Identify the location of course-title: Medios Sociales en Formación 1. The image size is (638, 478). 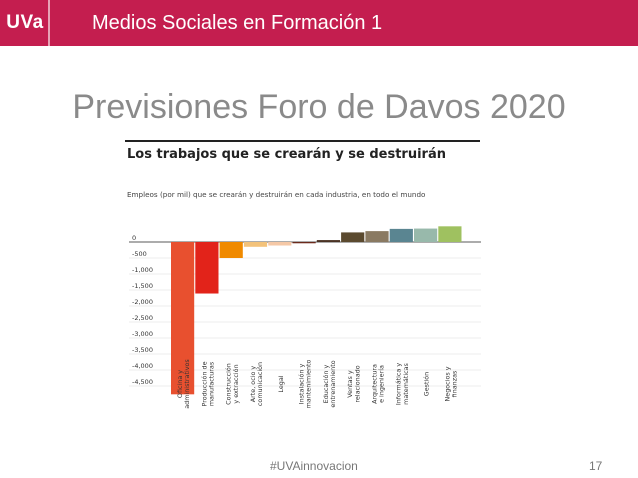
(237, 23).